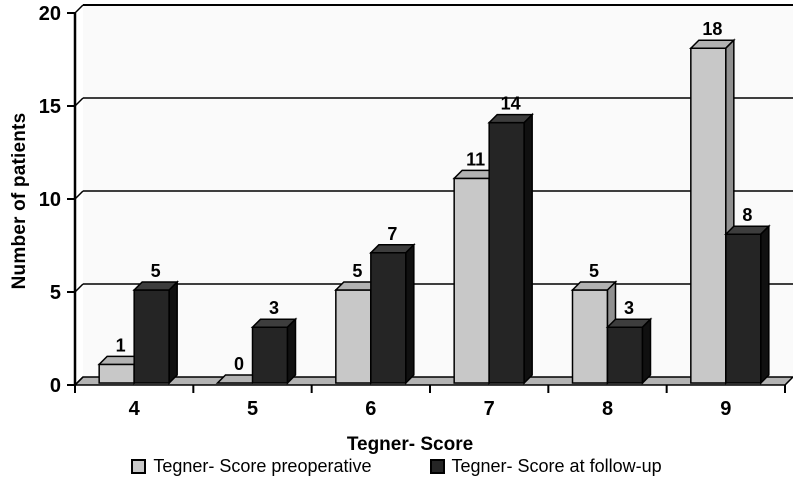  What do you see at coordinates (262, 466) in the screenshot?
I see `legend-label-preoperative: Tegner- Score preoperative` at bounding box center [262, 466].